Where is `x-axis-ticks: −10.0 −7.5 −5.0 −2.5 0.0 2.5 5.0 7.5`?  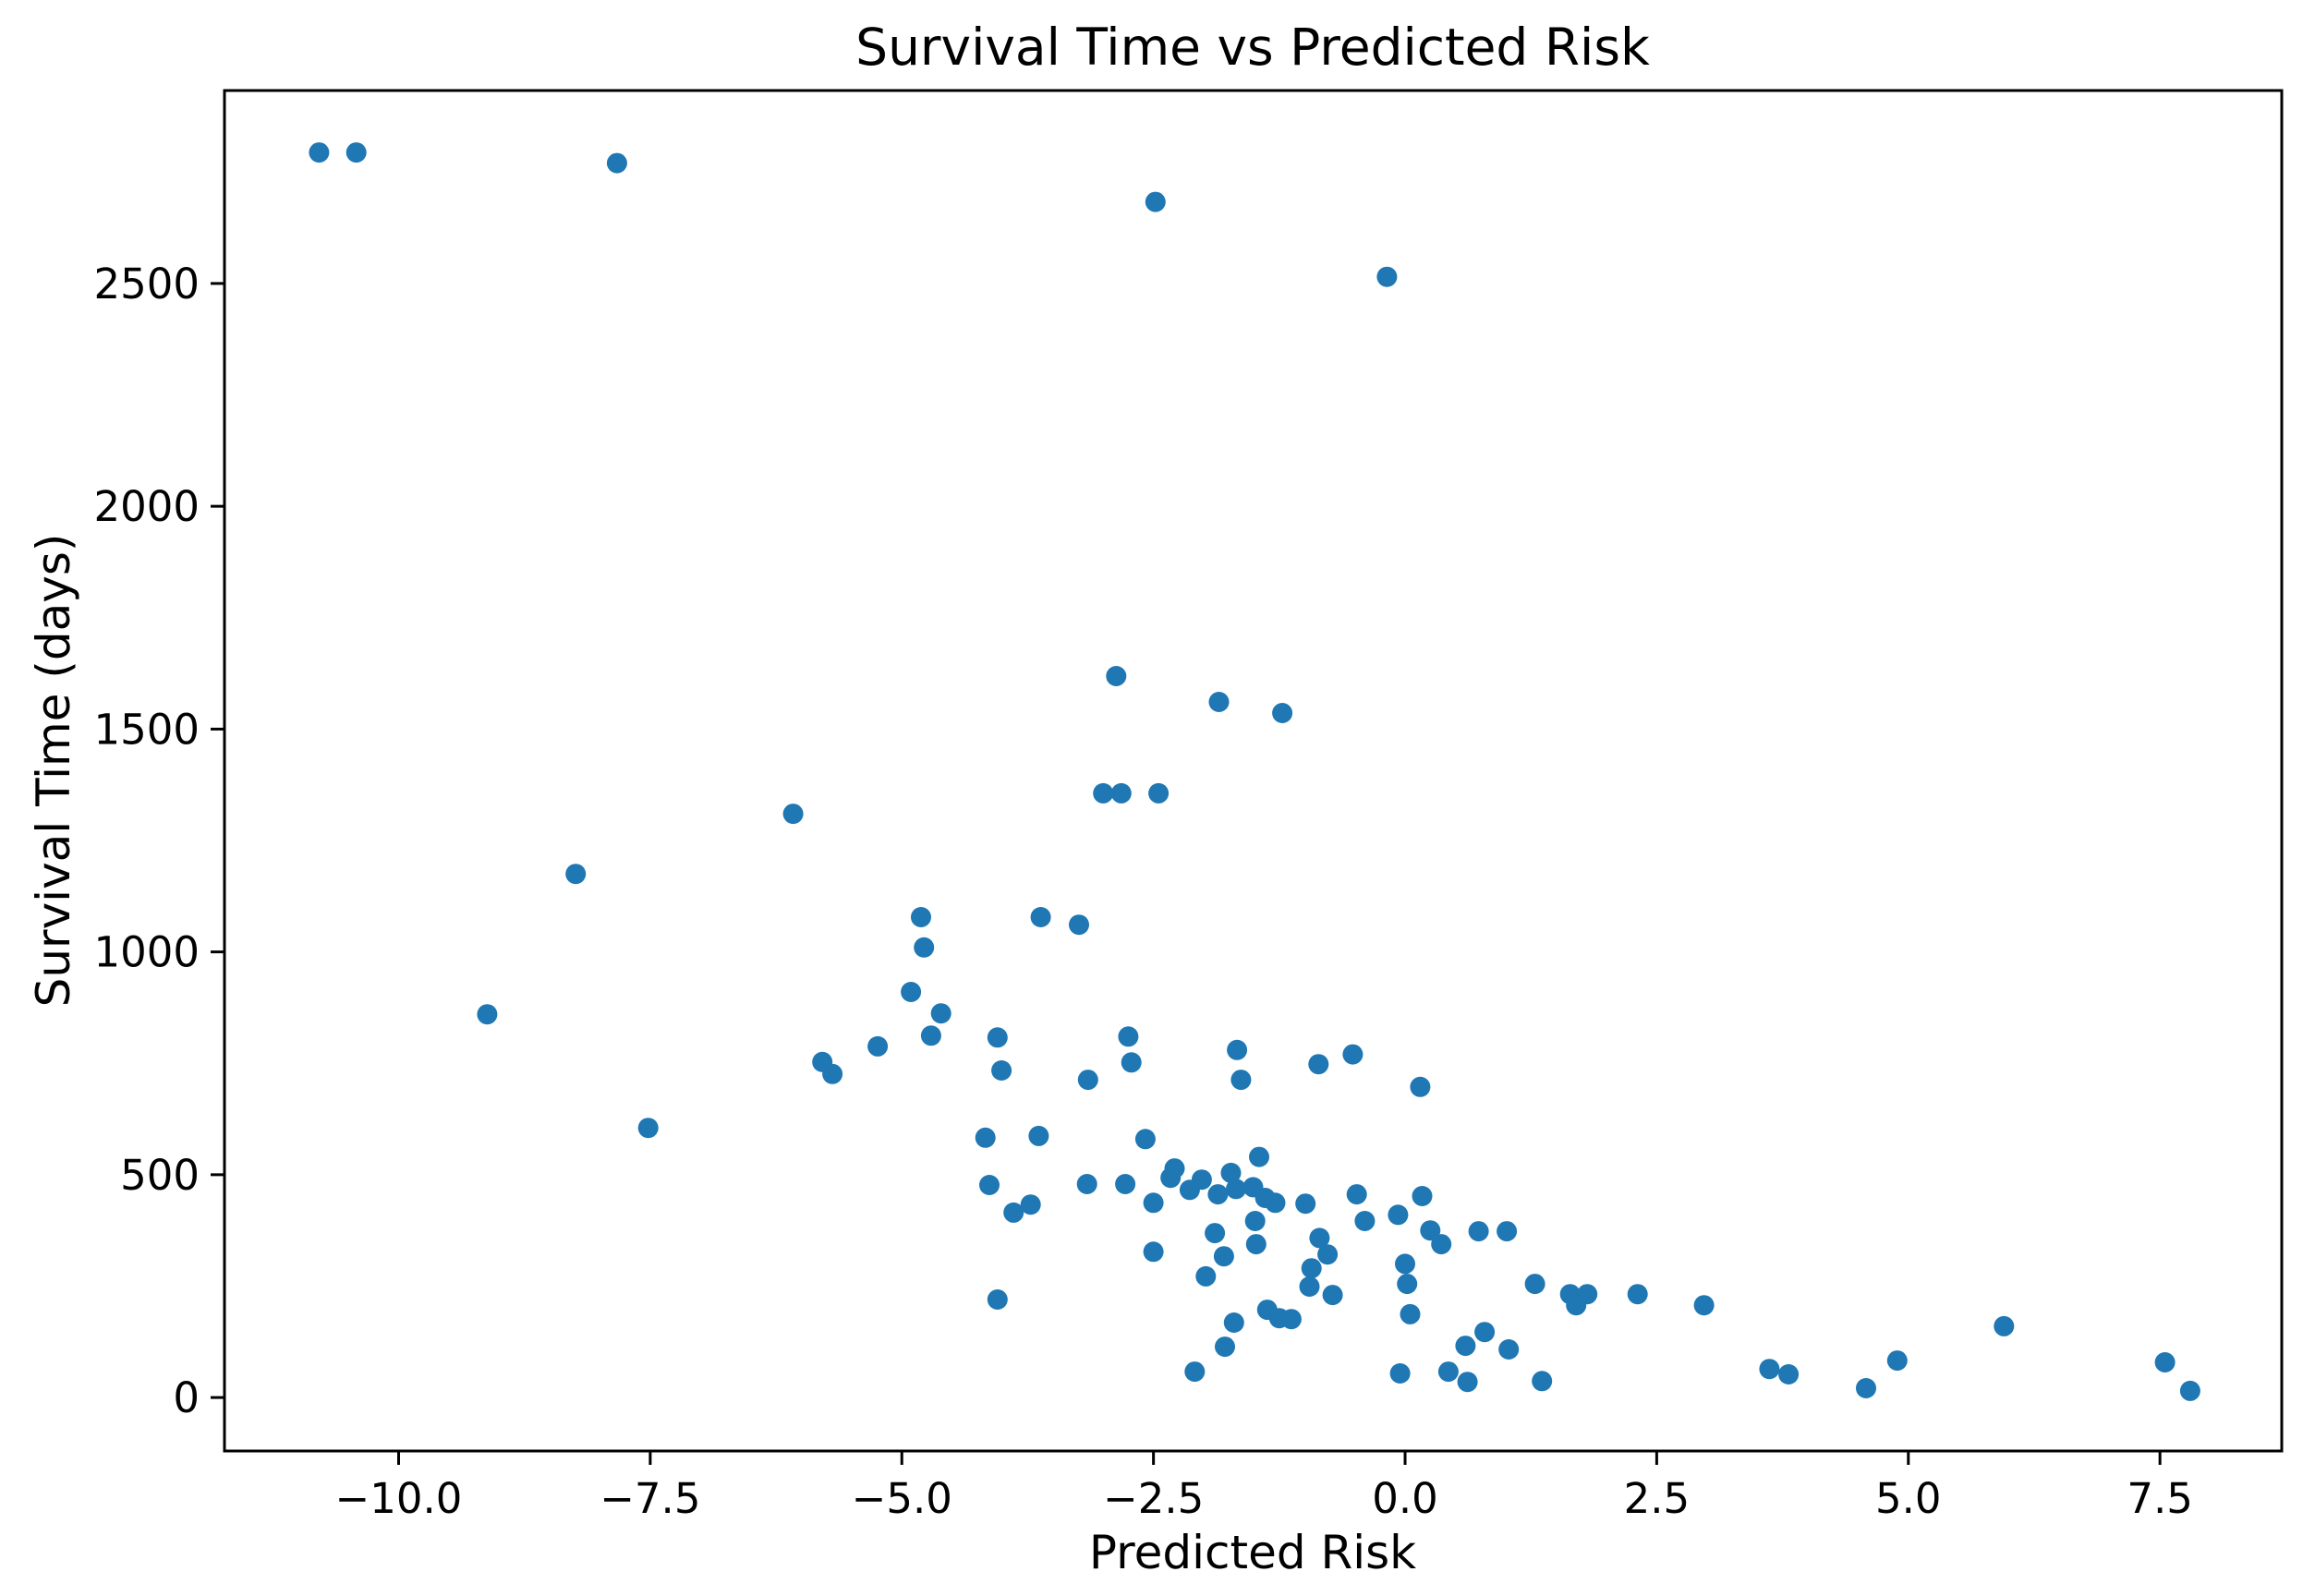 x-axis-ticks: −10.0 −7.5 −5.0 −2.5 0.0 2.5 5.0 7.5 is located at coordinates (1264, 1487).